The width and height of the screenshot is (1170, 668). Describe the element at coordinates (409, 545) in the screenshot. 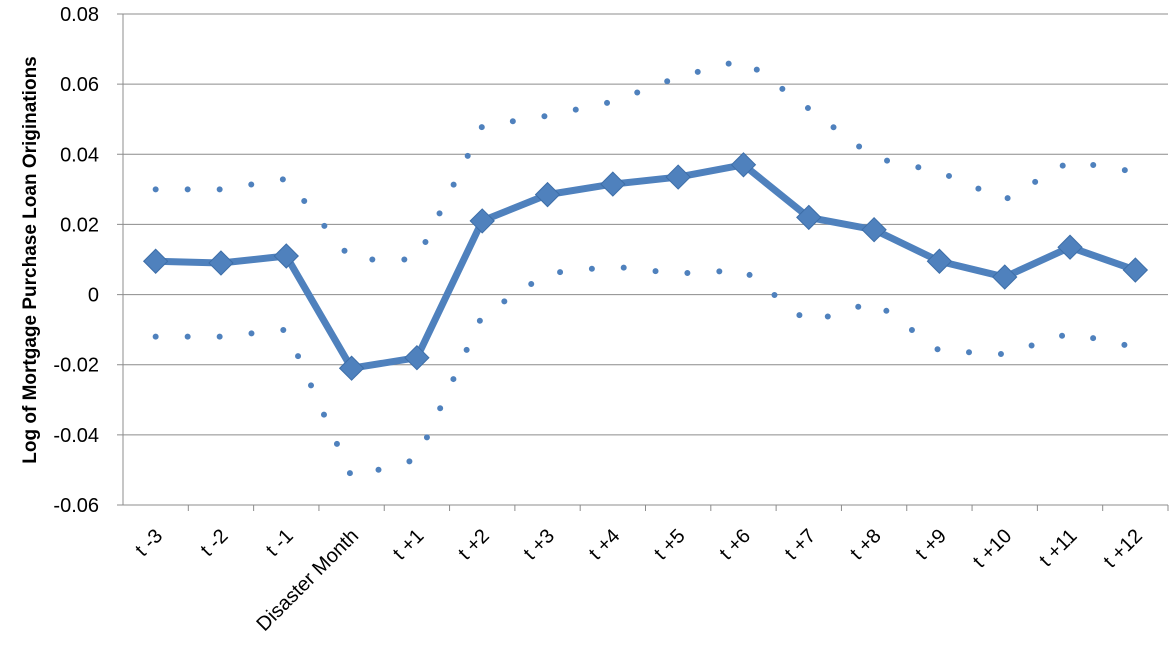

I see `x-tick-label: t +1` at that location.